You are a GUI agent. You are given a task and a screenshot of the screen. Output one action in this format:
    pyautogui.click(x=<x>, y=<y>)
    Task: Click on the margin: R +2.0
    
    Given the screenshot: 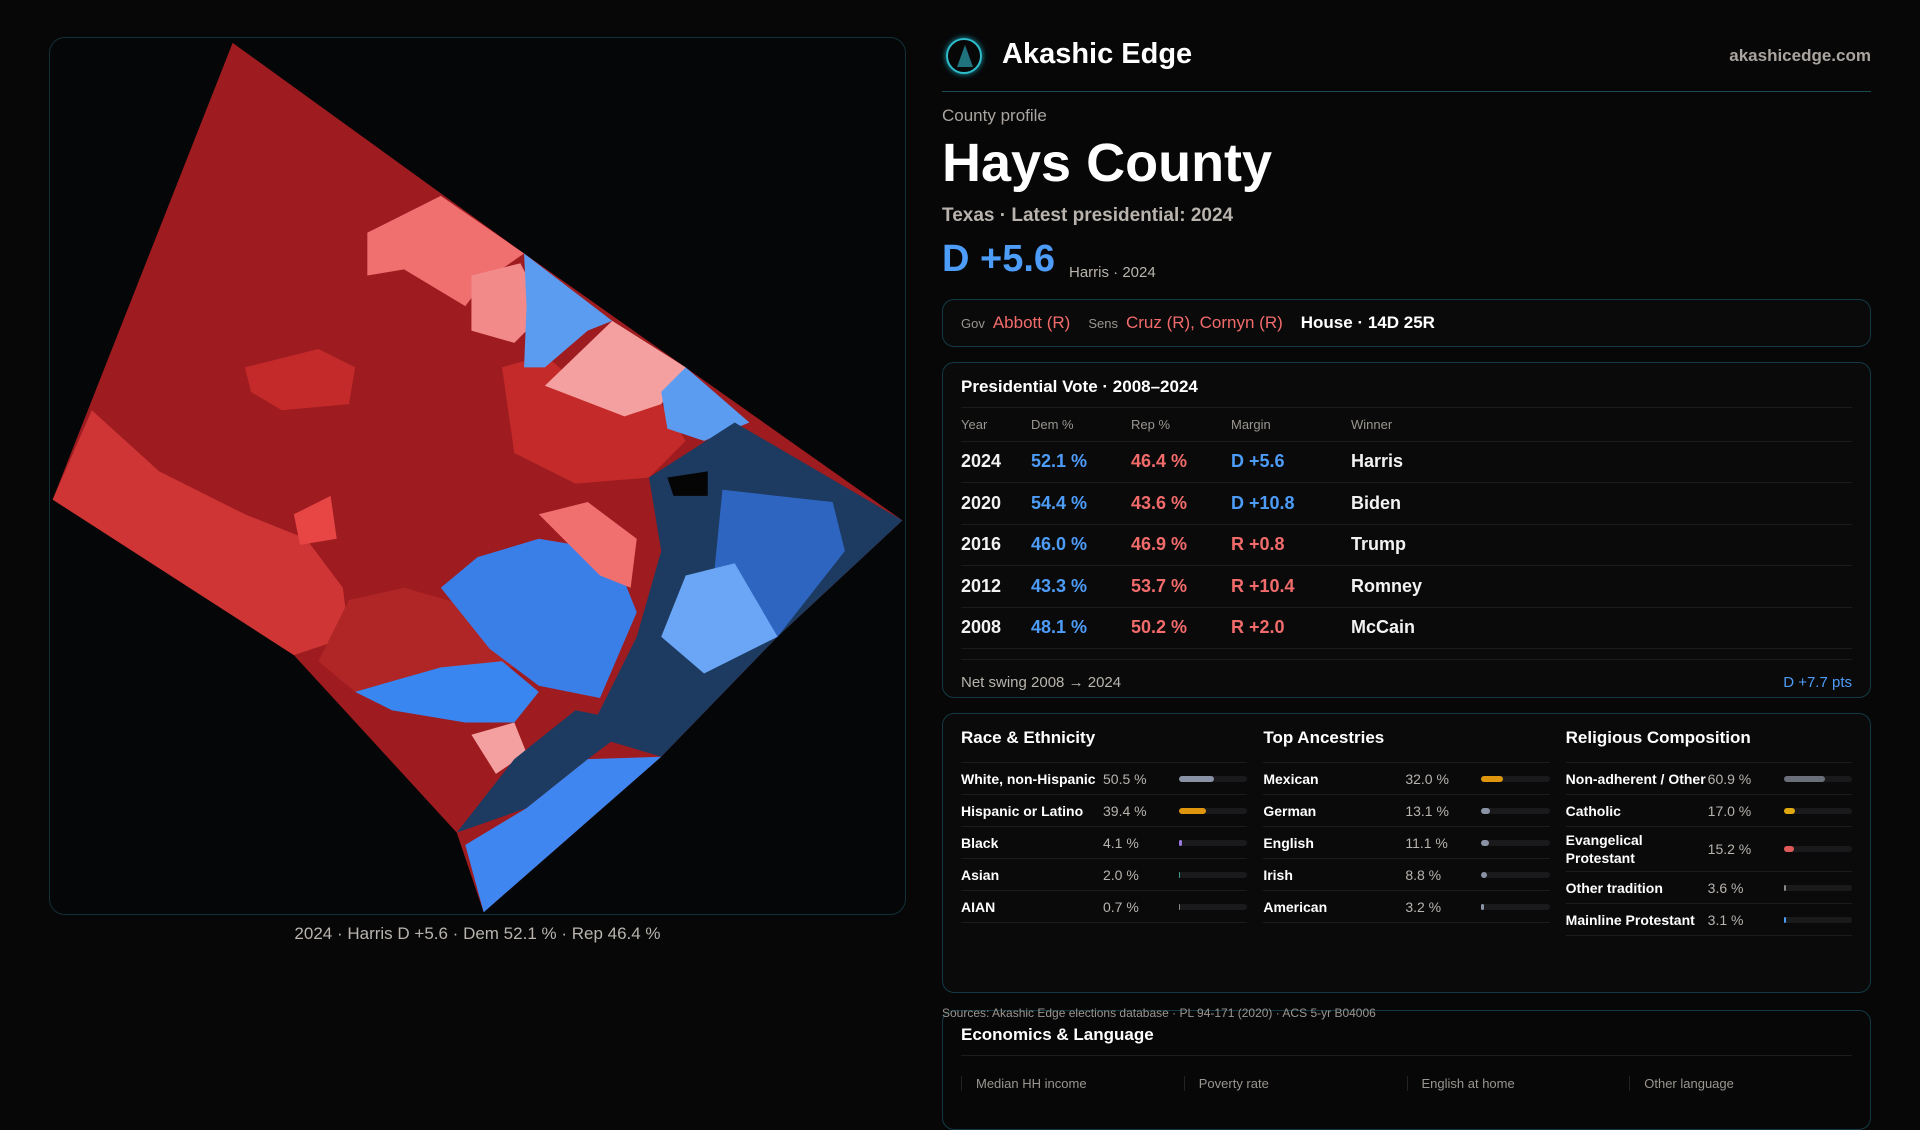 What is the action you would take?
    pyautogui.click(x=1291, y=628)
    